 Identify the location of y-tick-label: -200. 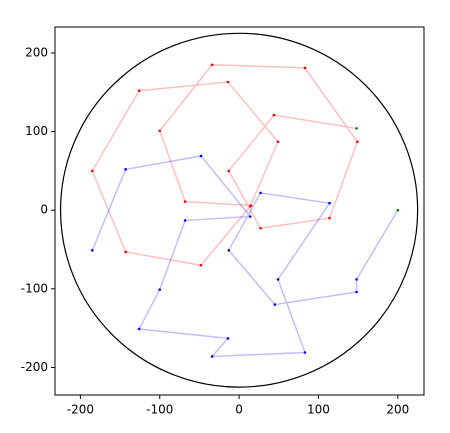
(34, 367).